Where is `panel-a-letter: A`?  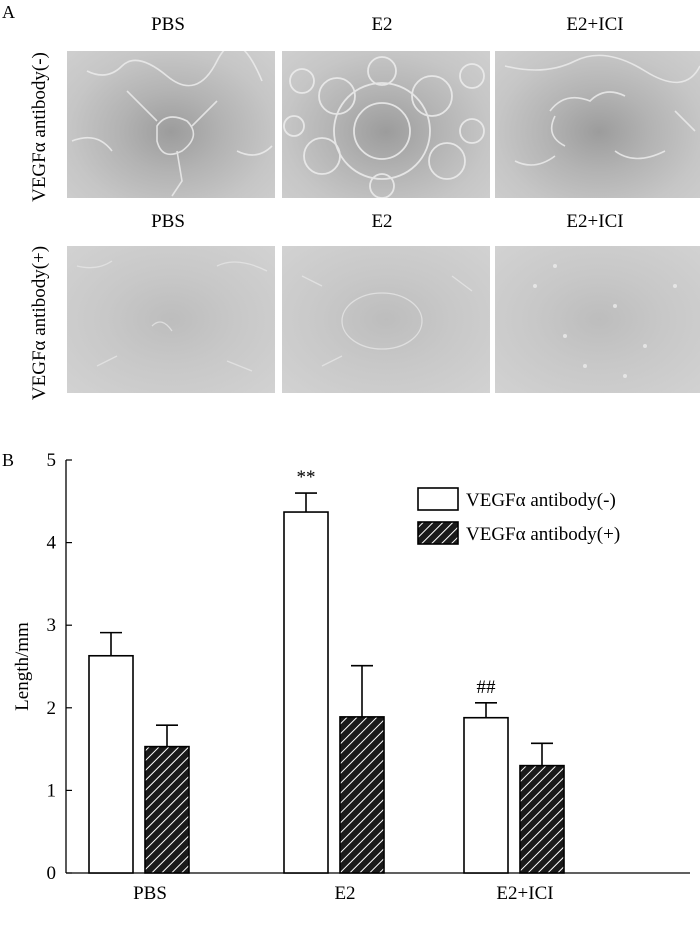
panel-a-letter: A is located at coordinates (8, 12).